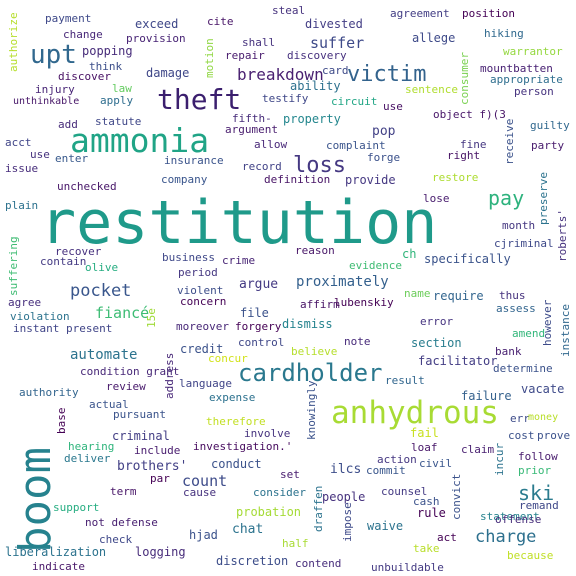  Describe the element at coordinates (123, 491) in the screenshot. I see `word-term: term` at that location.